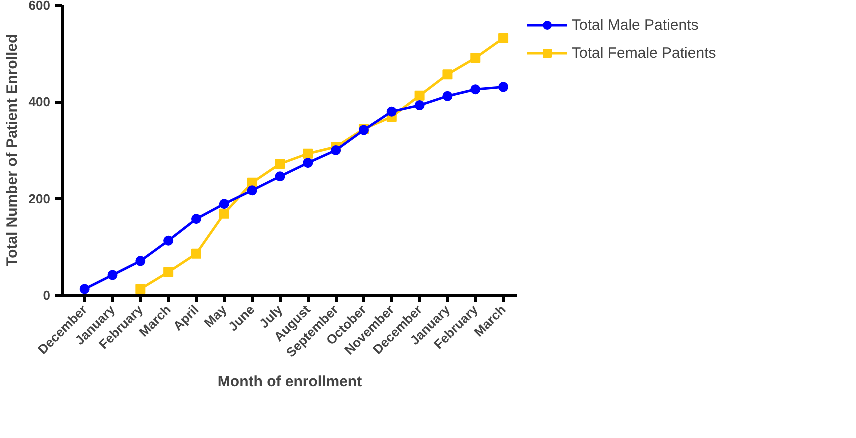 This screenshot has width=856, height=438. Describe the element at coordinates (47, 295) in the screenshot. I see `y-tick-label: 0` at that location.